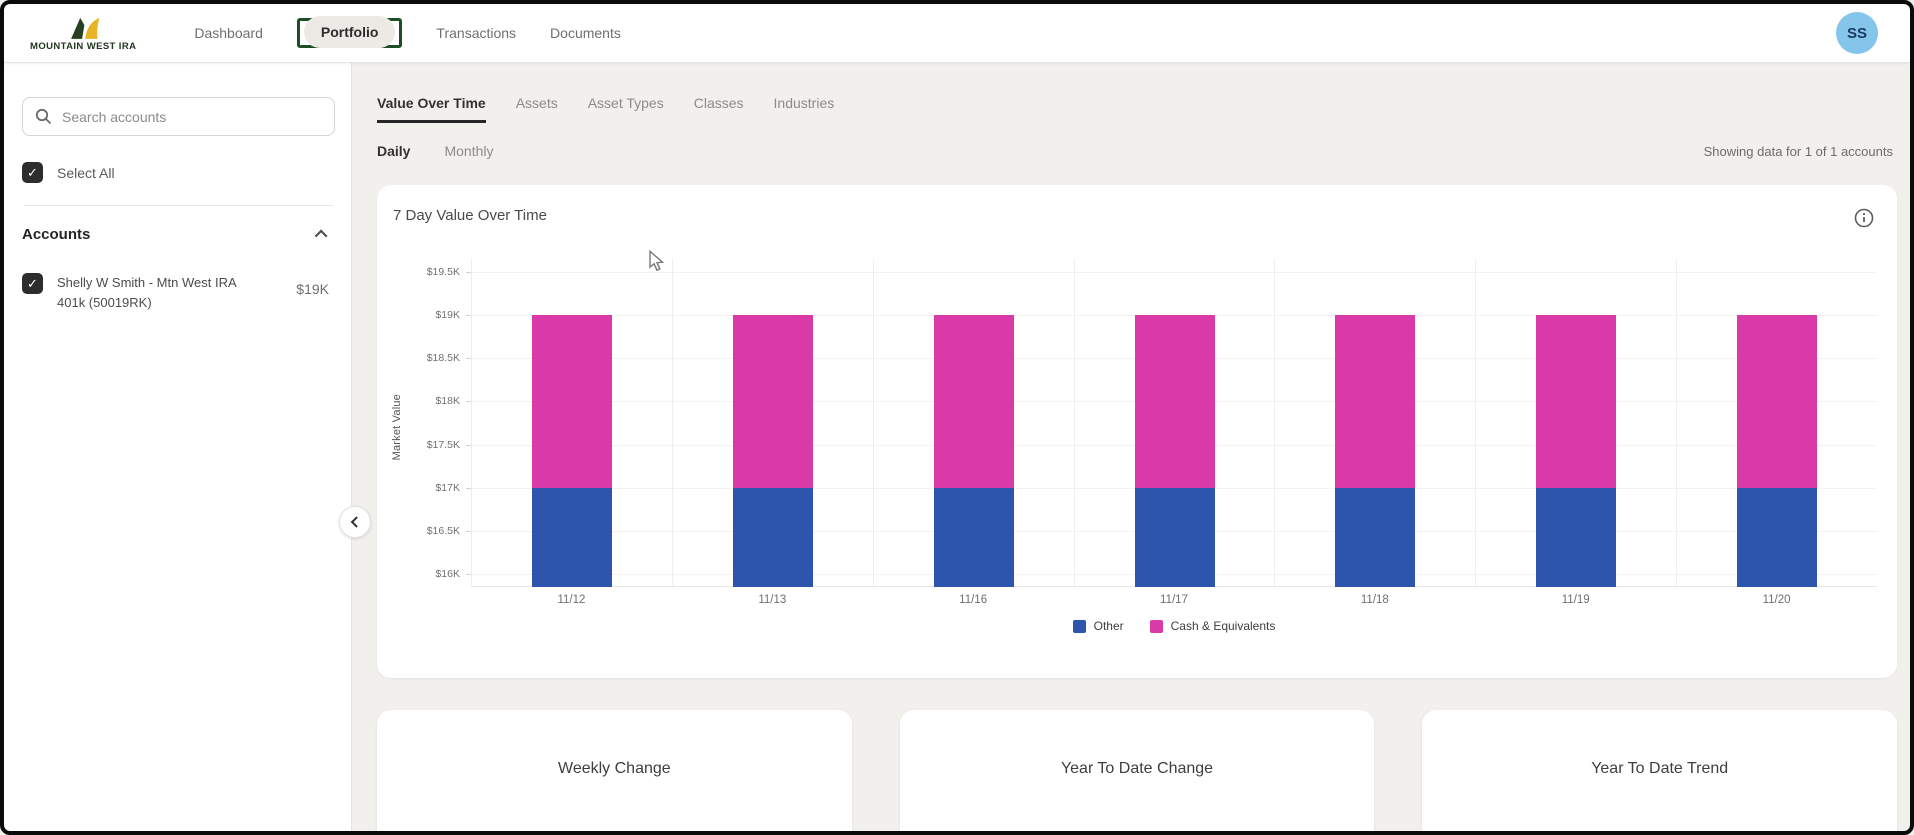  I want to click on legend-label: Cash & Equivalents, so click(1223, 626).